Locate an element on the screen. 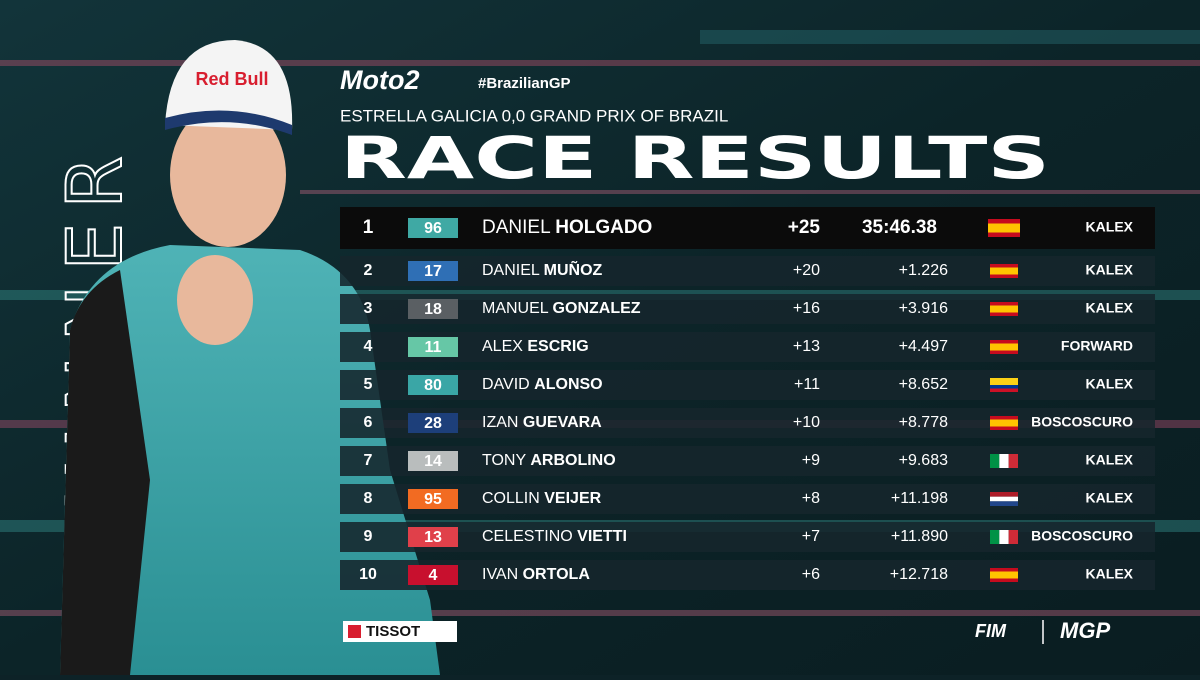 The image size is (1200, 680). points: +8 is located at coordinates (811, 498).